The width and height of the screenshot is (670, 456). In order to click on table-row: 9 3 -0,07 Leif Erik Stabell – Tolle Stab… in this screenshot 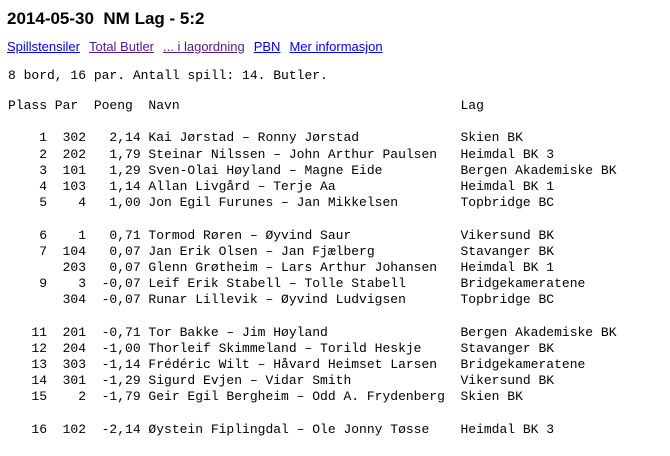, I will do `click(297, 284)`.